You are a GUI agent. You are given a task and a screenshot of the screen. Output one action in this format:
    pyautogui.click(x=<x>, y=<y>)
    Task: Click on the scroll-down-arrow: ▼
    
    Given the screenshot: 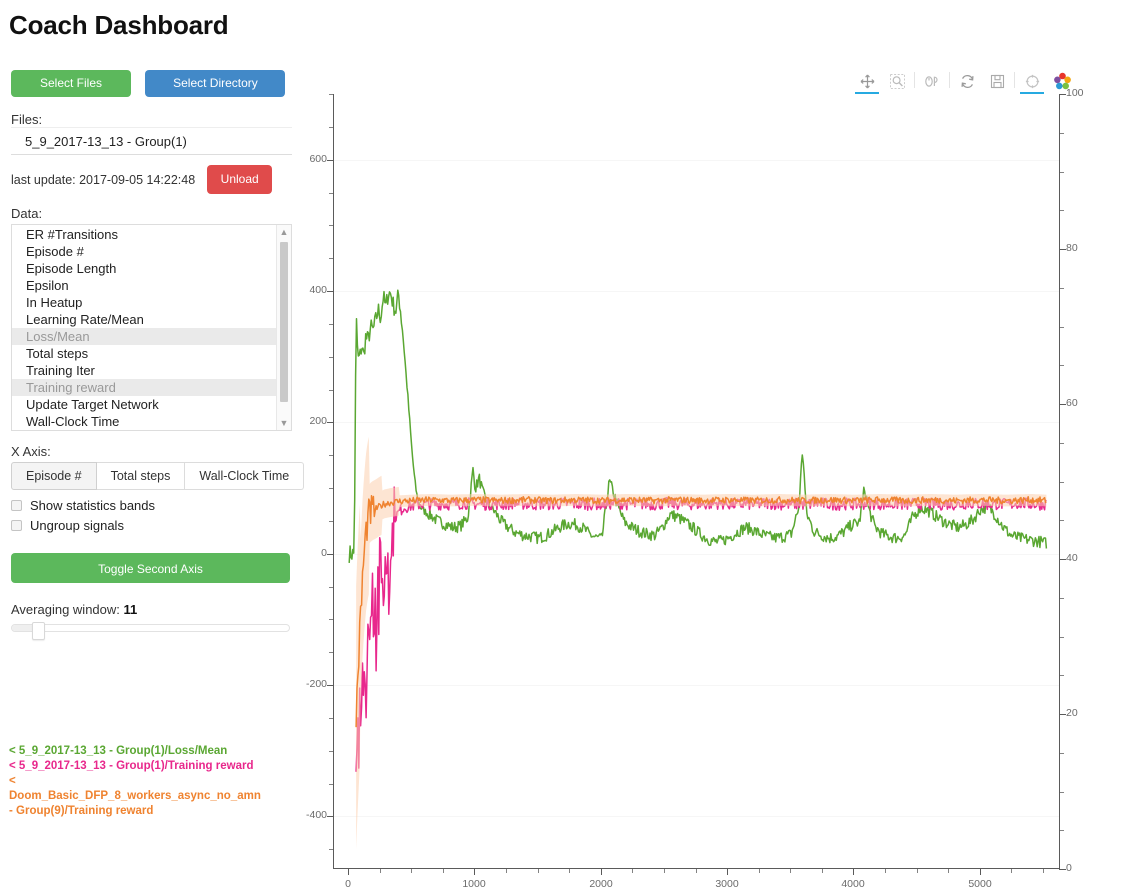 What is the action you would take?
    pyautogui.click(x=284, y=423)
    